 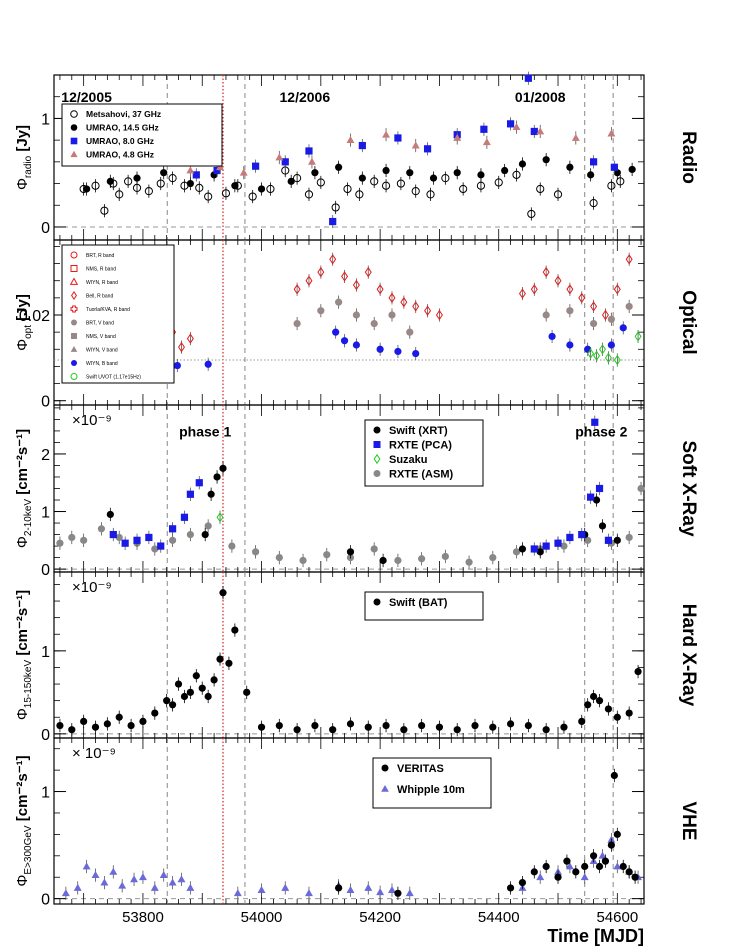 I want to click on legend-label: BRT, V band, so click(x=100, y=323).